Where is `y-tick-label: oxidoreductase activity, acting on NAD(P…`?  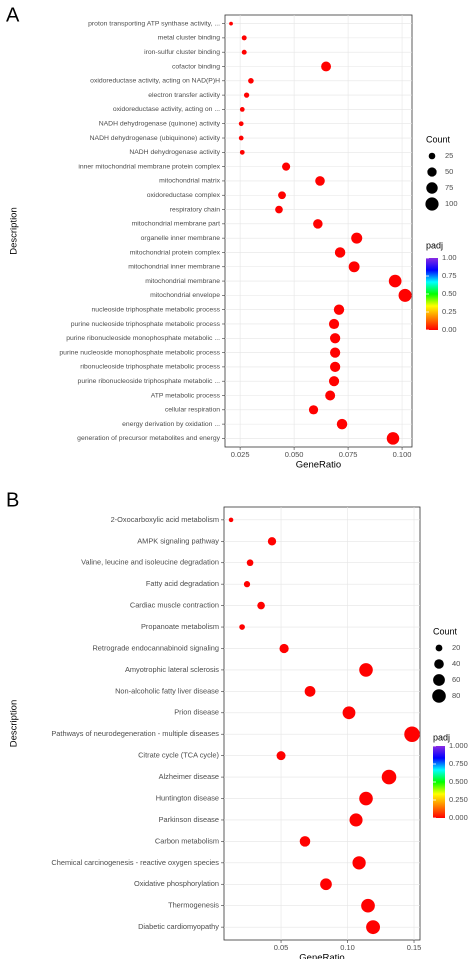
y-tick-label: oxidoreductase activity, acting on NAD(P… is located at coordinates (155, 81).